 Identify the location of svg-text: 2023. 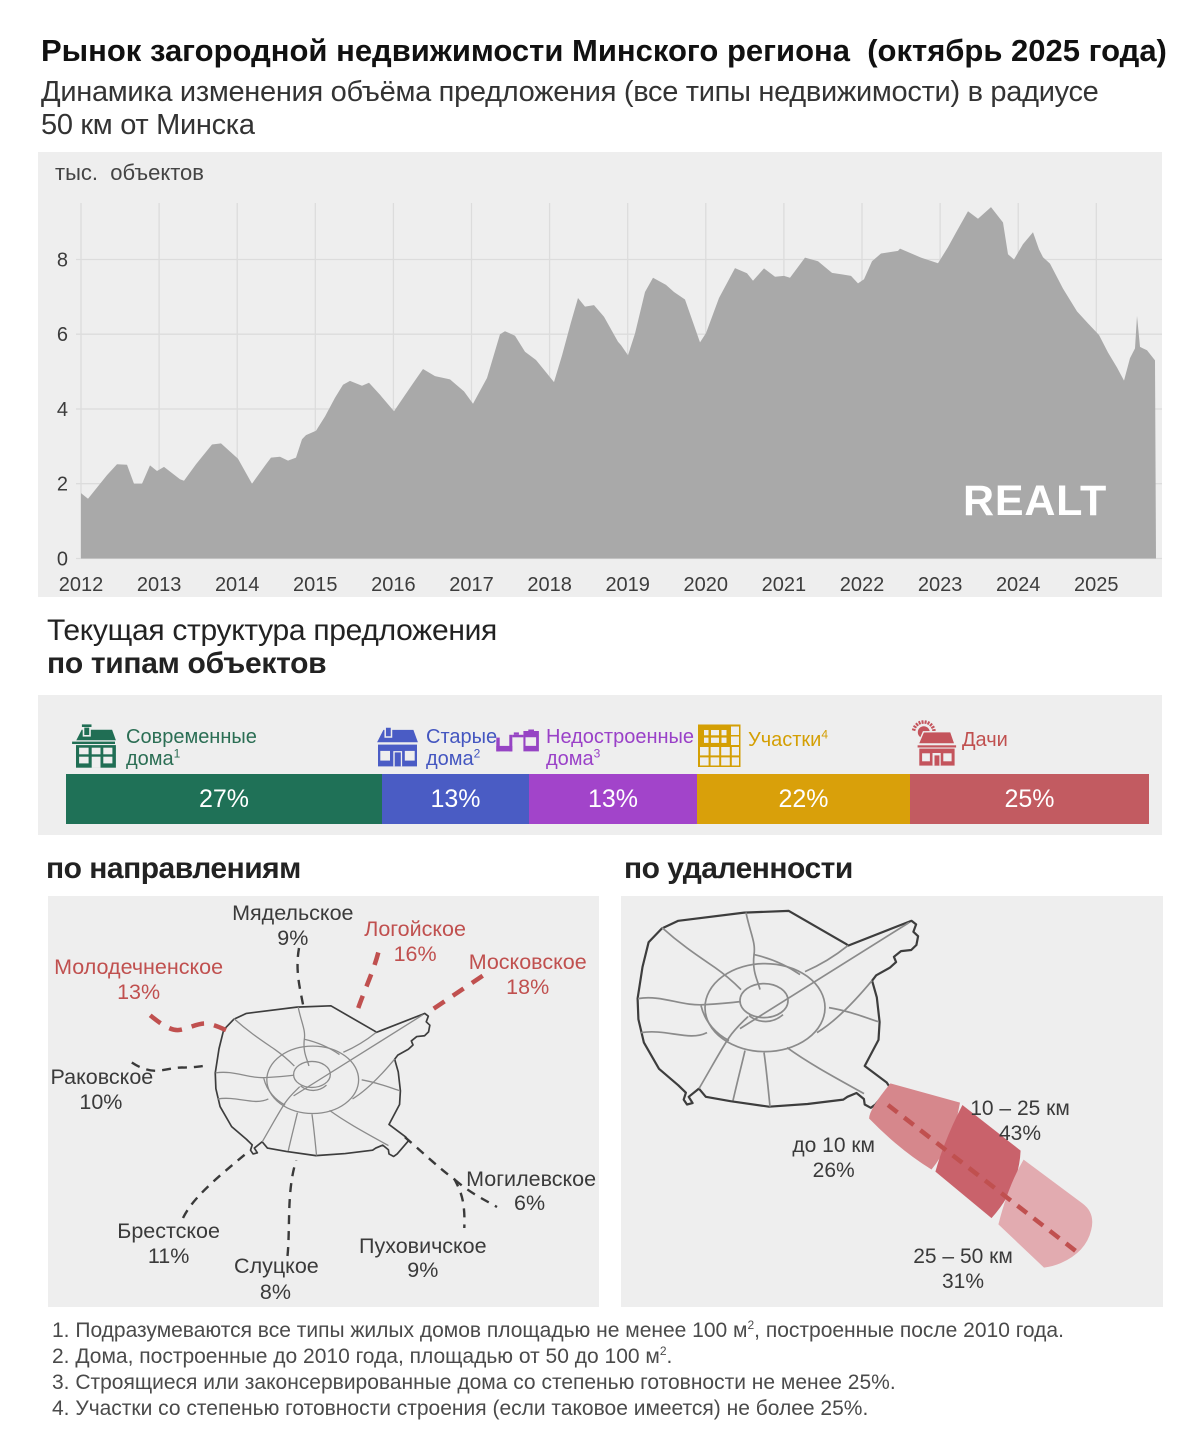
(940, 585).